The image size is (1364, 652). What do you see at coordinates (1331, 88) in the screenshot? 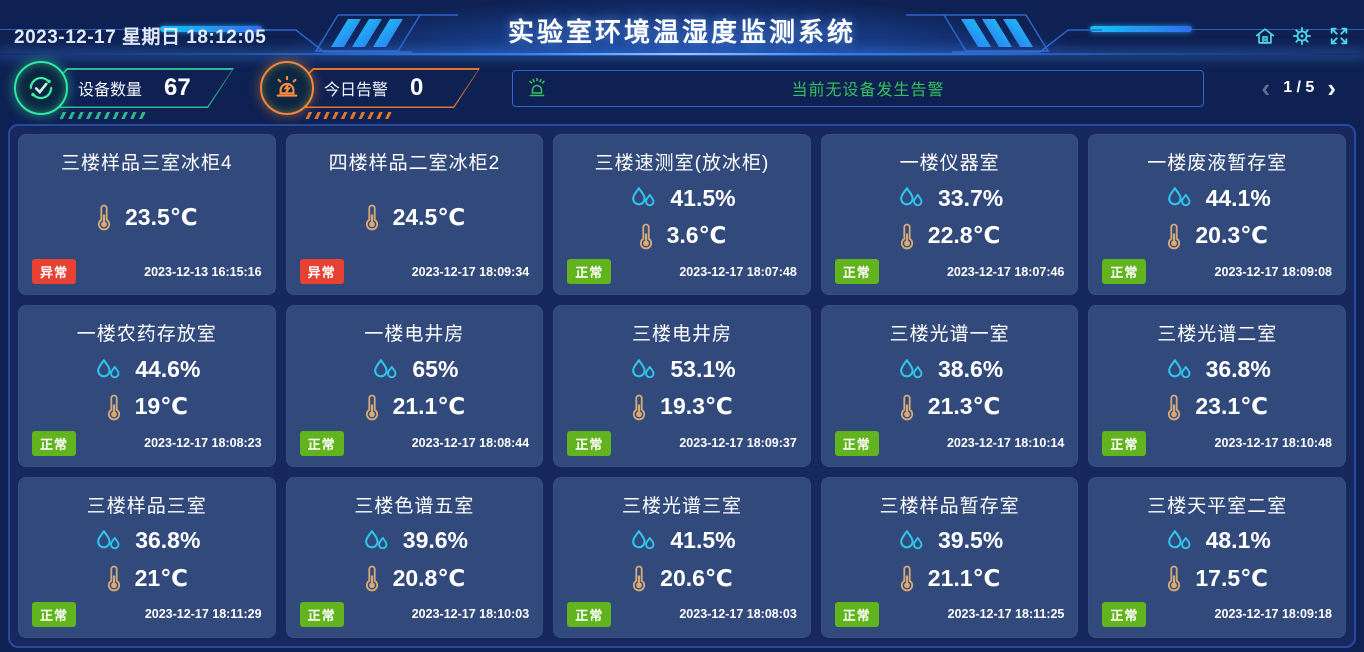
I see `pagination-next-button: ›` at bounding box center [1331, 88].